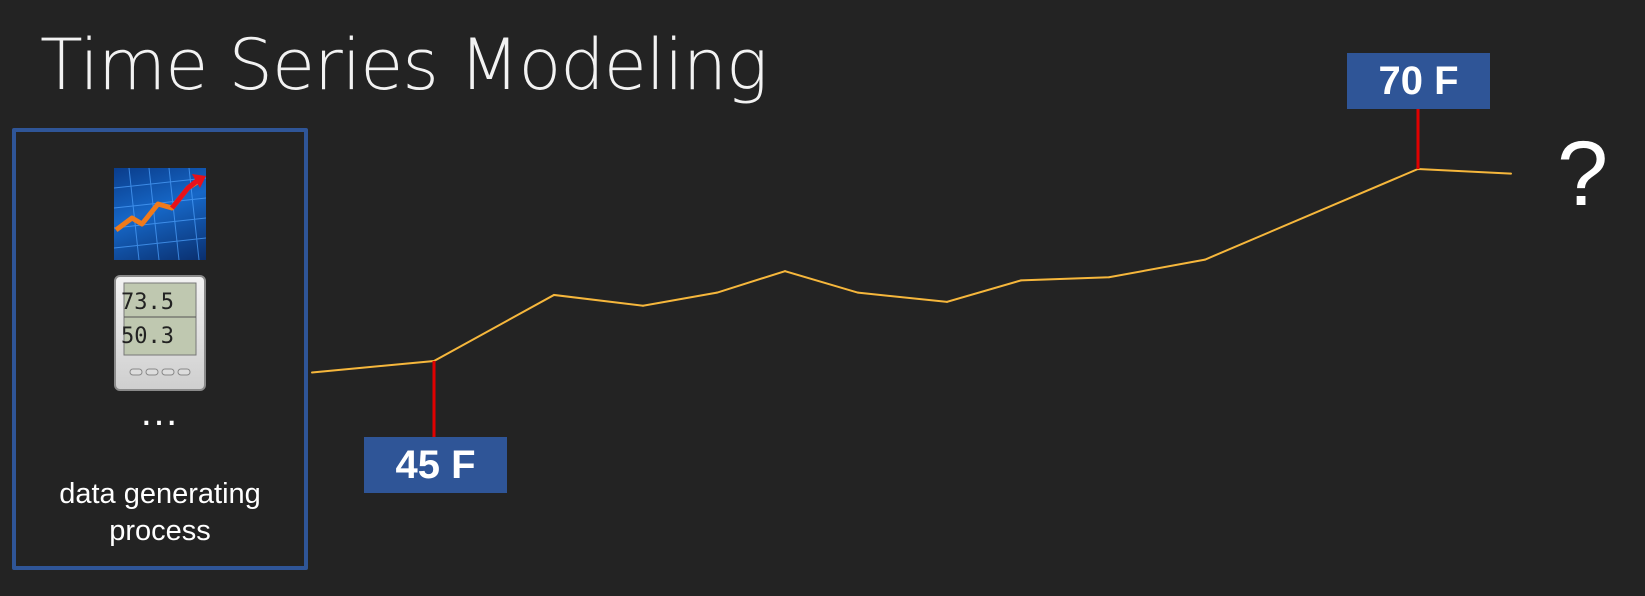 The width and height of the screenshot is (1645, 596). What do you see at coordinates (1418, 81) in the screenshot?
I see `callout-70f: 70 F` at bounding box center [1418, 81].